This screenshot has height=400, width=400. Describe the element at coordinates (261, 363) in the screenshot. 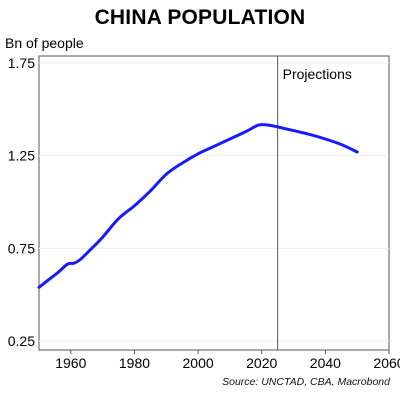

I see `x-tick-label: 2020` at that location.